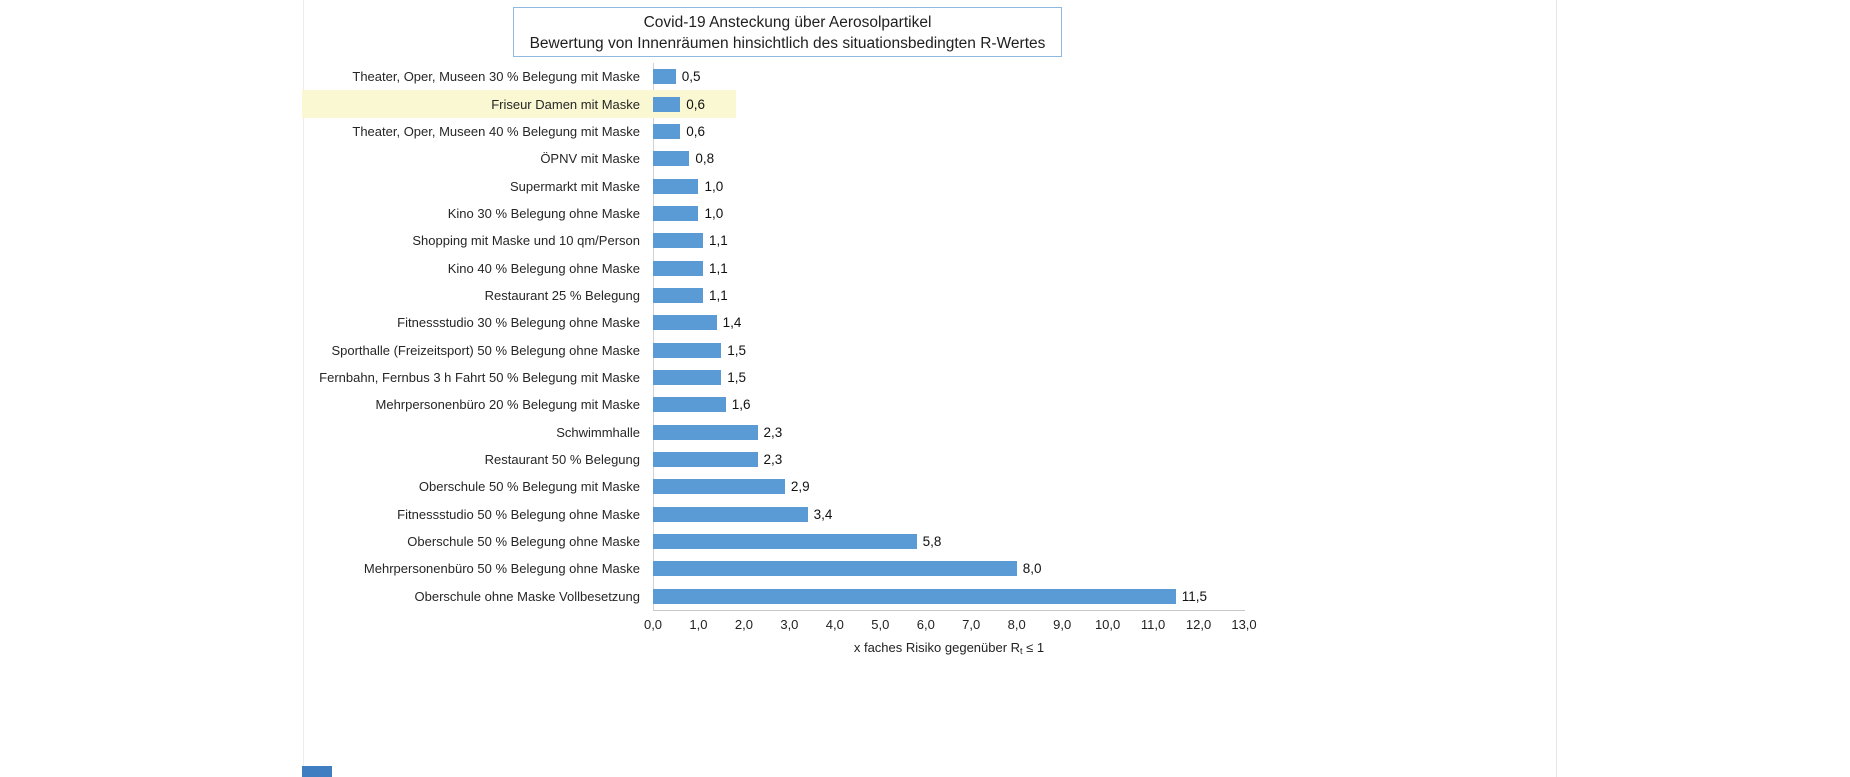  I want to click on x-axis-tick: 6,0, so click(925, 624).